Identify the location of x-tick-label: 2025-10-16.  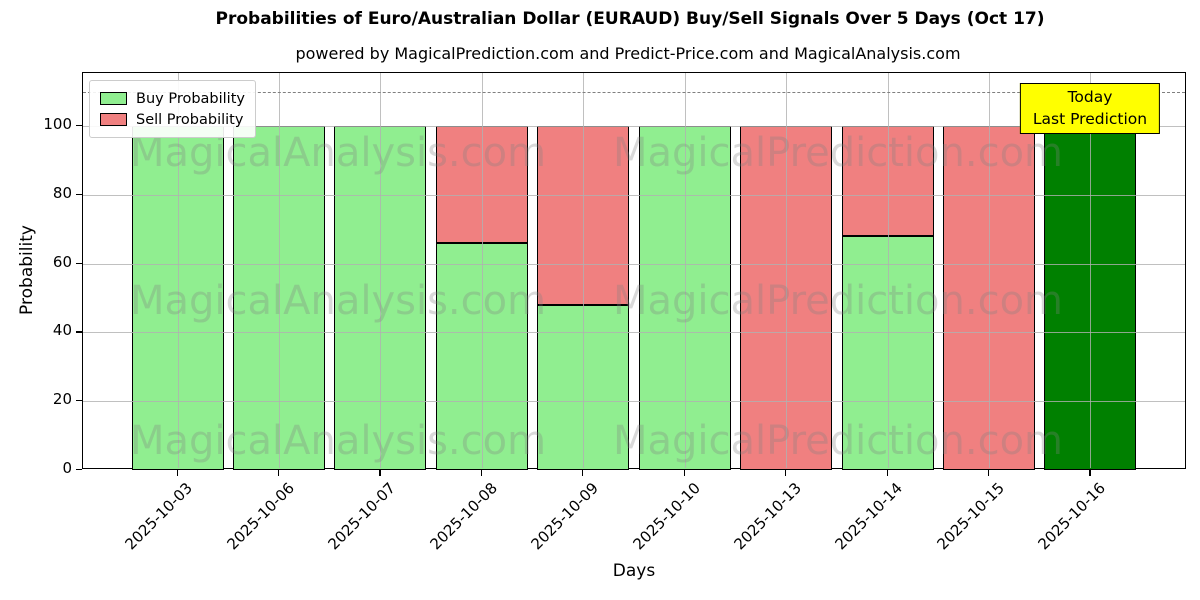
(1072, 516).